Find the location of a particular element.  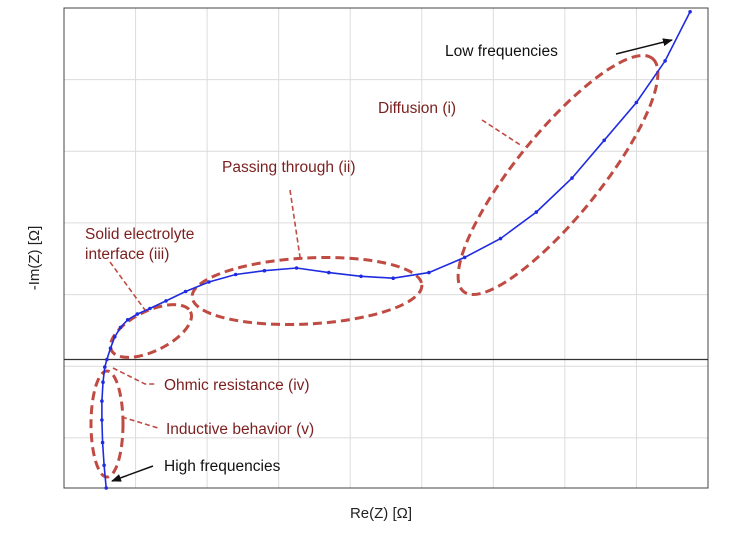

callout-line-ohmic is located at coordinates (133, 376).